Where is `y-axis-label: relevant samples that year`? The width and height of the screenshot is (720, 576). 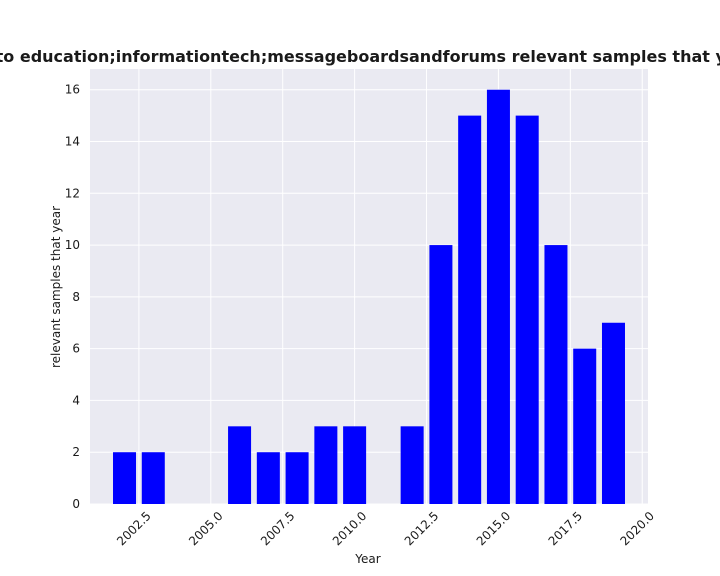
y-axis-label: relevant samples that year is located at coordinates (56, 287).